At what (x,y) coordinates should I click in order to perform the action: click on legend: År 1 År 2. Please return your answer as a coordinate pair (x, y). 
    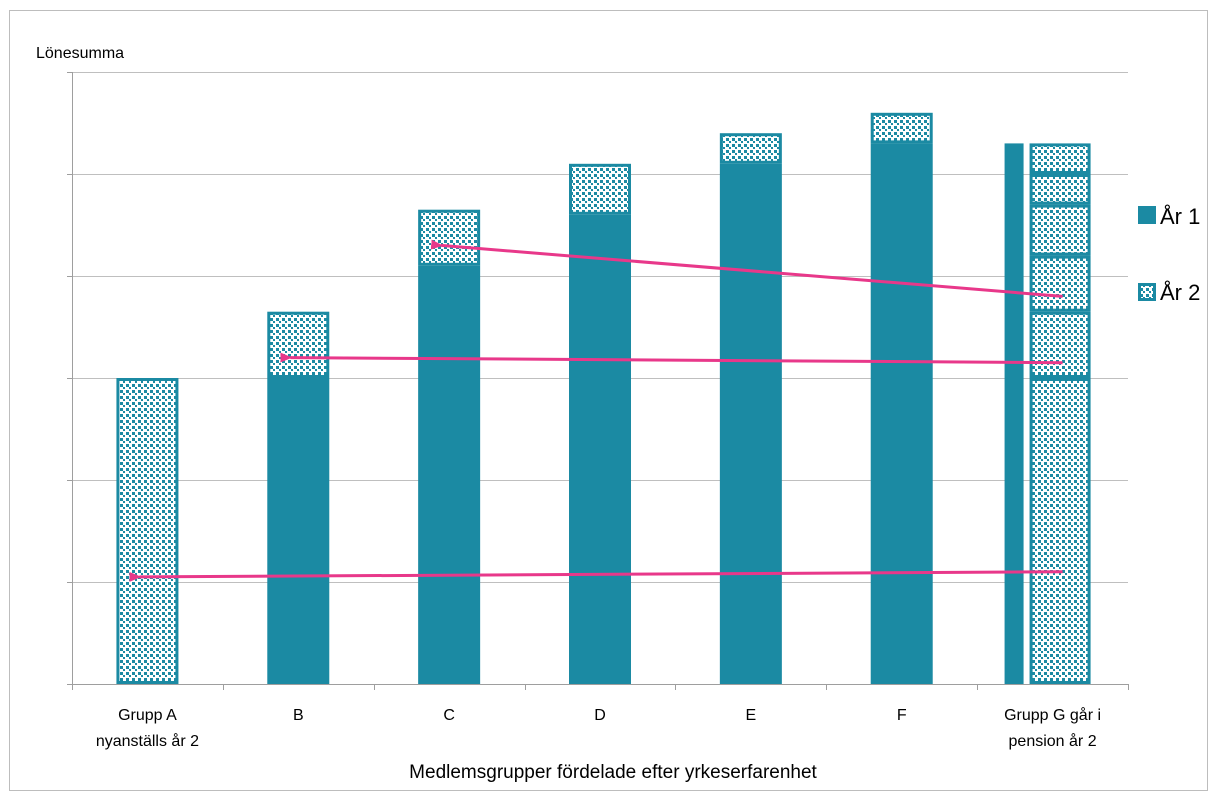
    Looking at the image, I should click on (1169, 254).